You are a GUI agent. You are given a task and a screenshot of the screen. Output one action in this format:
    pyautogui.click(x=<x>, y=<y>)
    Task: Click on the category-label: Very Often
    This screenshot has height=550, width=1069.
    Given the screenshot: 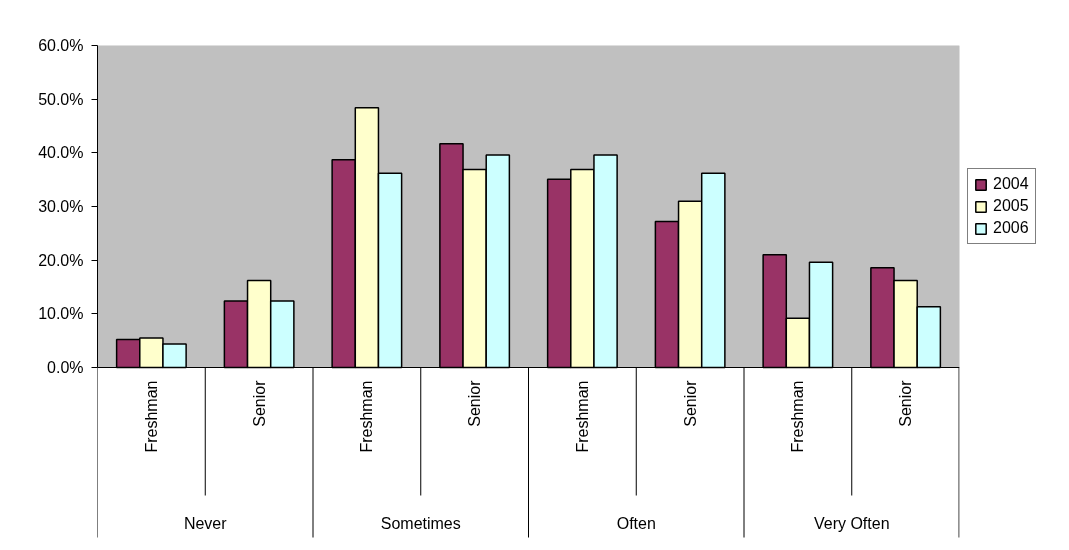 What is the action you would take?
    pyautogui.click(x=851, y=523)
    